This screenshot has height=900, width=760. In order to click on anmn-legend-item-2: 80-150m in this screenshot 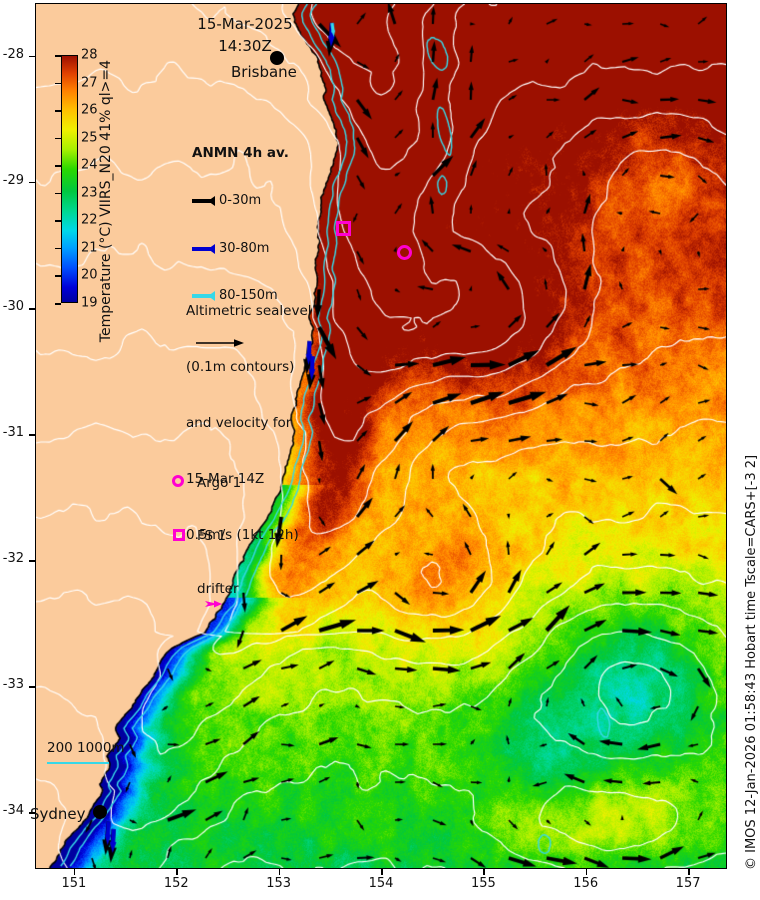, I will do `click(240, 296)`.